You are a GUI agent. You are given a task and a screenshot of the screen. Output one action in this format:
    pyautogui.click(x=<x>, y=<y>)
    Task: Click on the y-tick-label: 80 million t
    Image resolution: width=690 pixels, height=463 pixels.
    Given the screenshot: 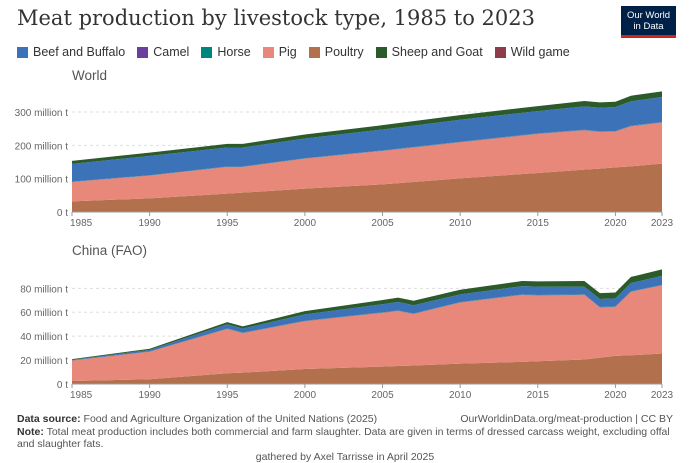 What is the action you would take?
    pyautogui.click(x=44, y=289)
    